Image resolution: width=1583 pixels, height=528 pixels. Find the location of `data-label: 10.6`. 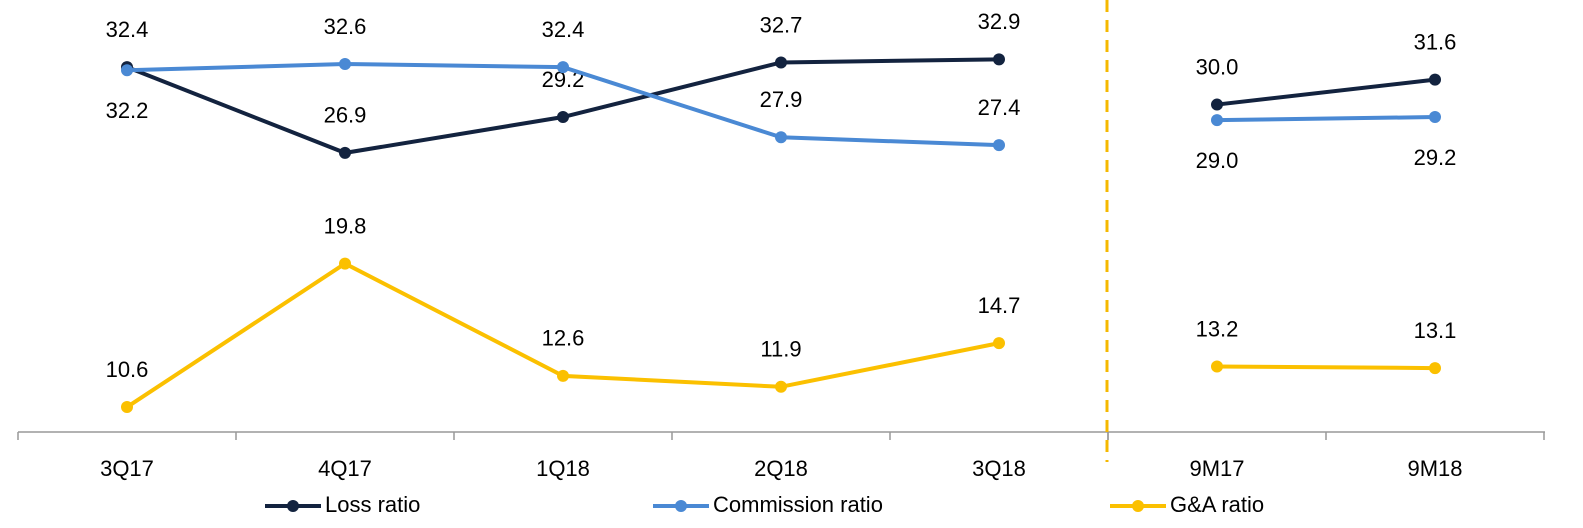

data-label: 10.6 is located at coordinates (127, 369).